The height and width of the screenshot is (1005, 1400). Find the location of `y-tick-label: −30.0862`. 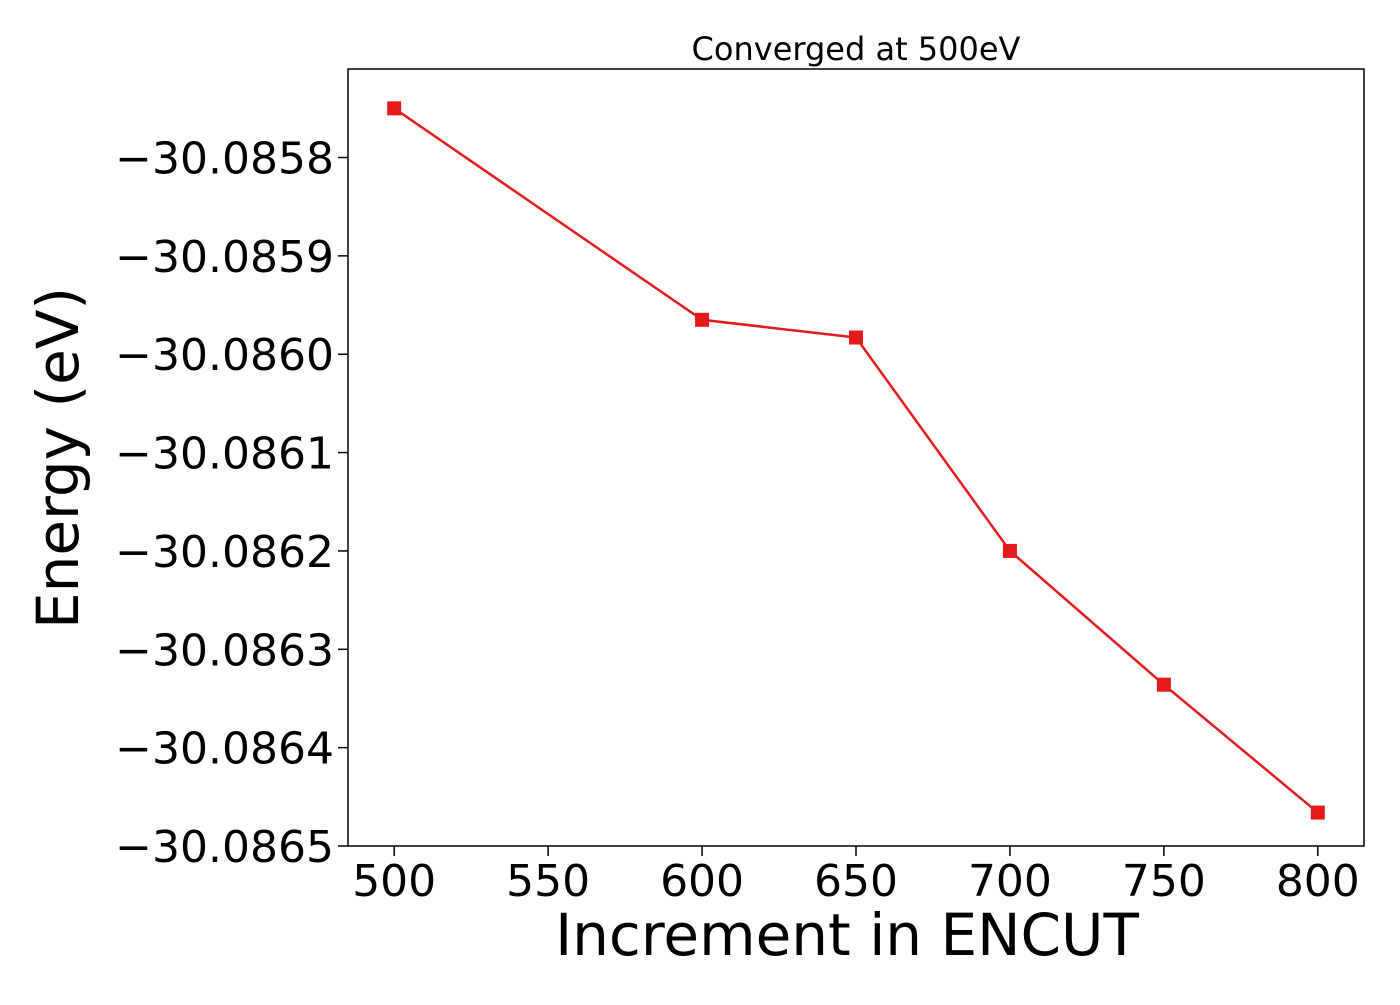

y-tick-label: −30.0862 is located at coordinates (224, 552).